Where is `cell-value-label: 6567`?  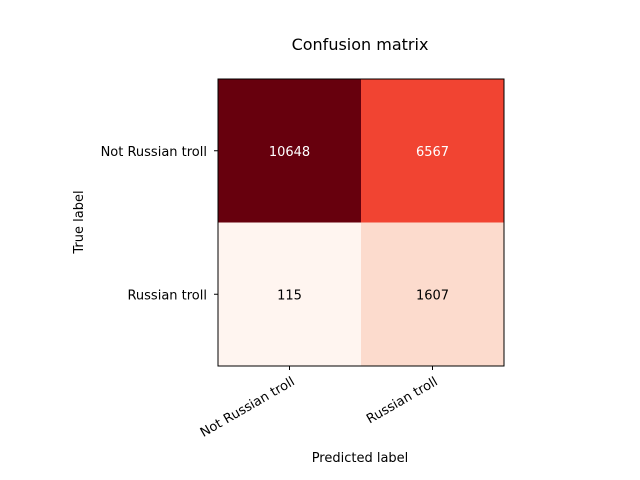 cell-value-label: 6567 is located at coordinates (432, 152).